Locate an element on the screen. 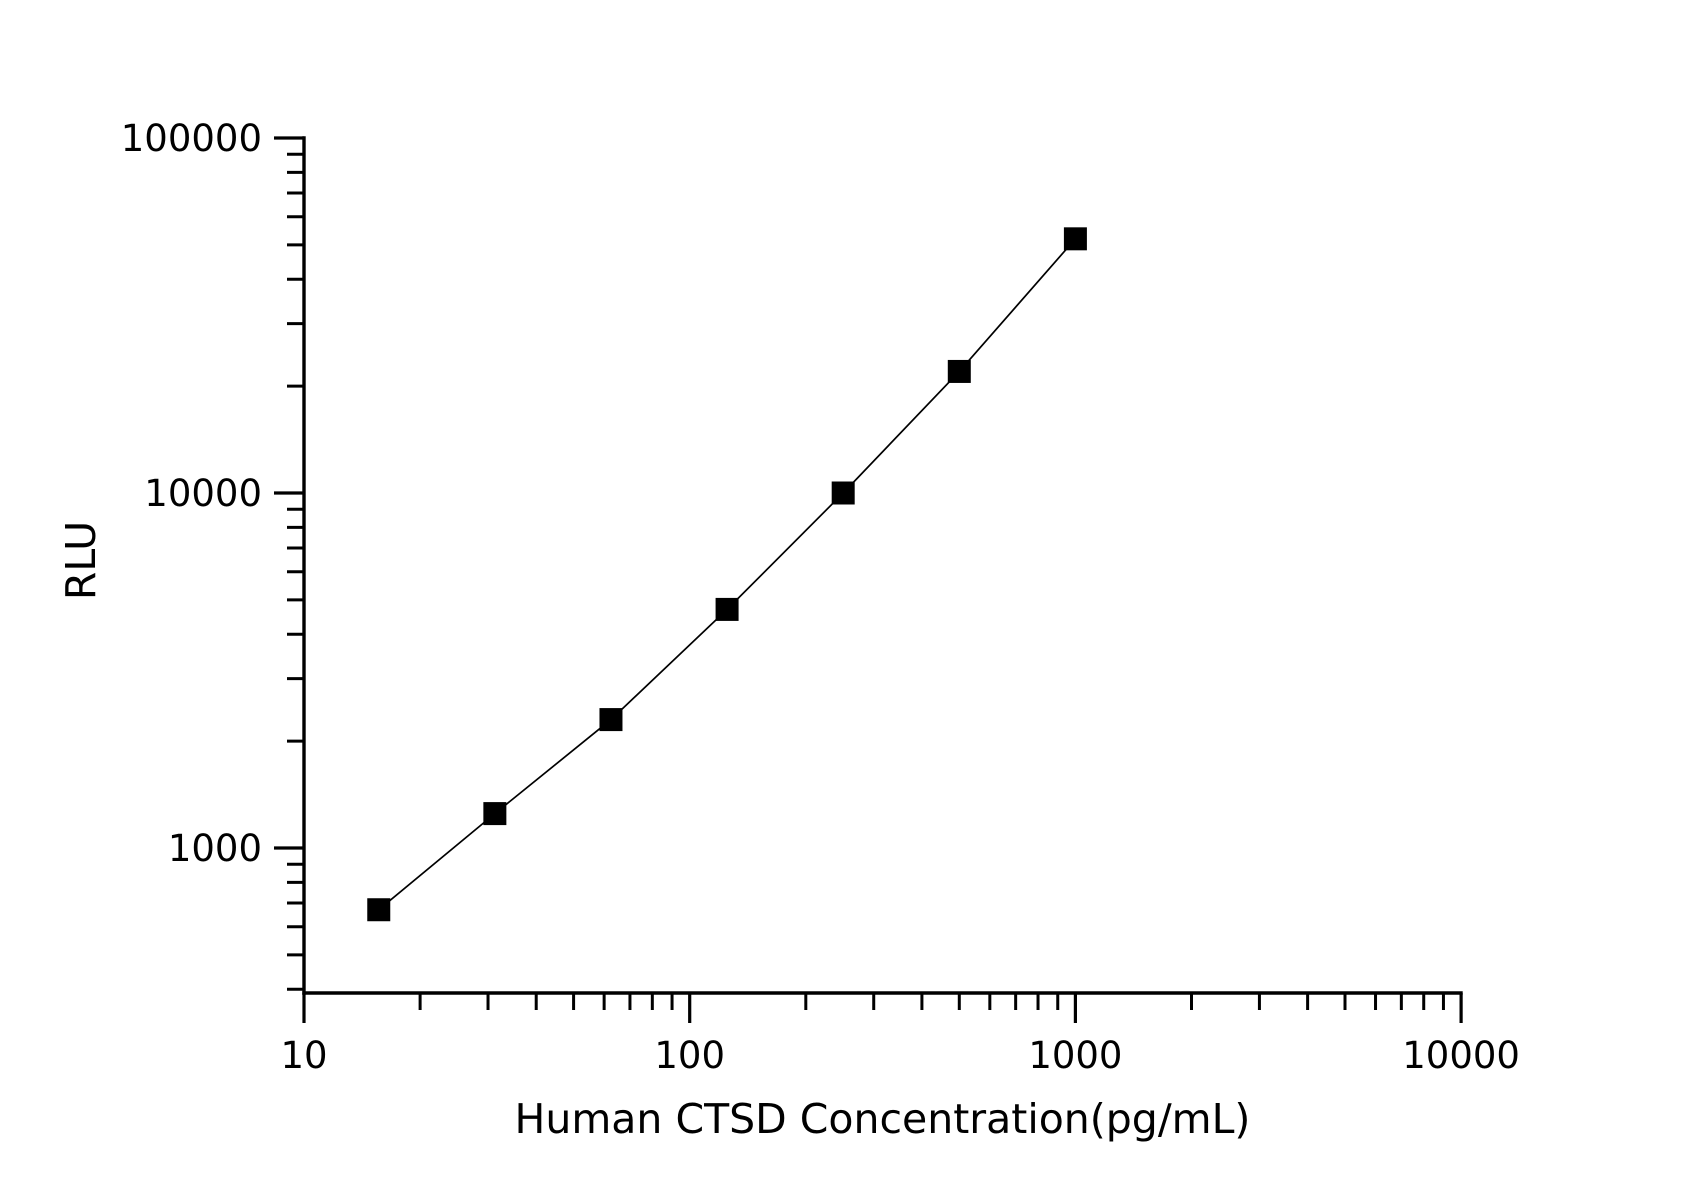 This screenshot has width=1695, height=1189. x-axis-tick-label: 10000 is located at coordinates (1461, 1055).